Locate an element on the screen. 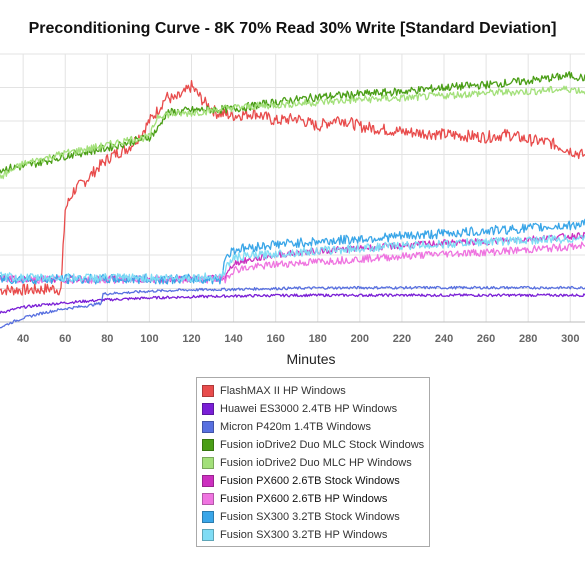 The height and width of the screenshot is (573, 585). legend-item: Fusion SX300 3.2TB HP Windows is located at coordinates (313, 535).